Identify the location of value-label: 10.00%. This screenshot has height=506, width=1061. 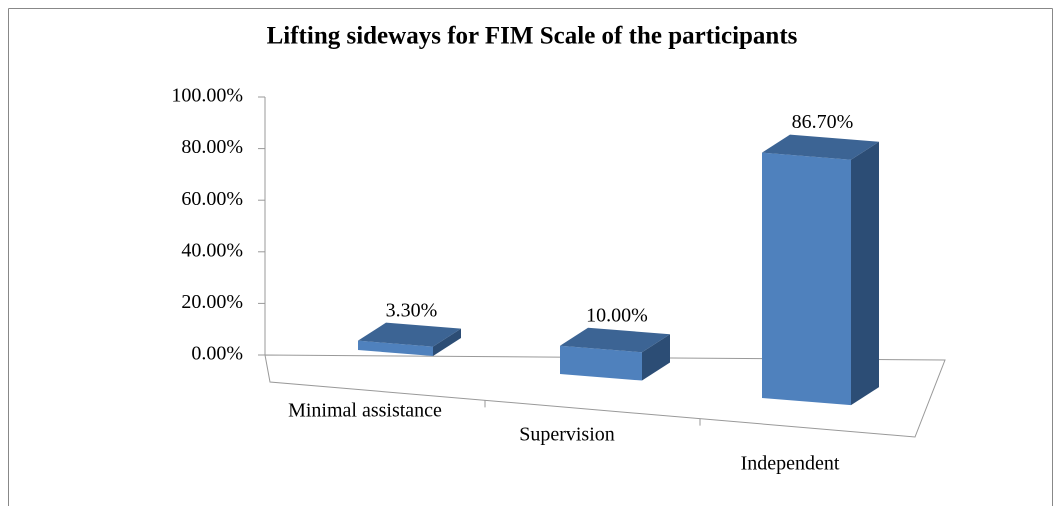
(617, 315).